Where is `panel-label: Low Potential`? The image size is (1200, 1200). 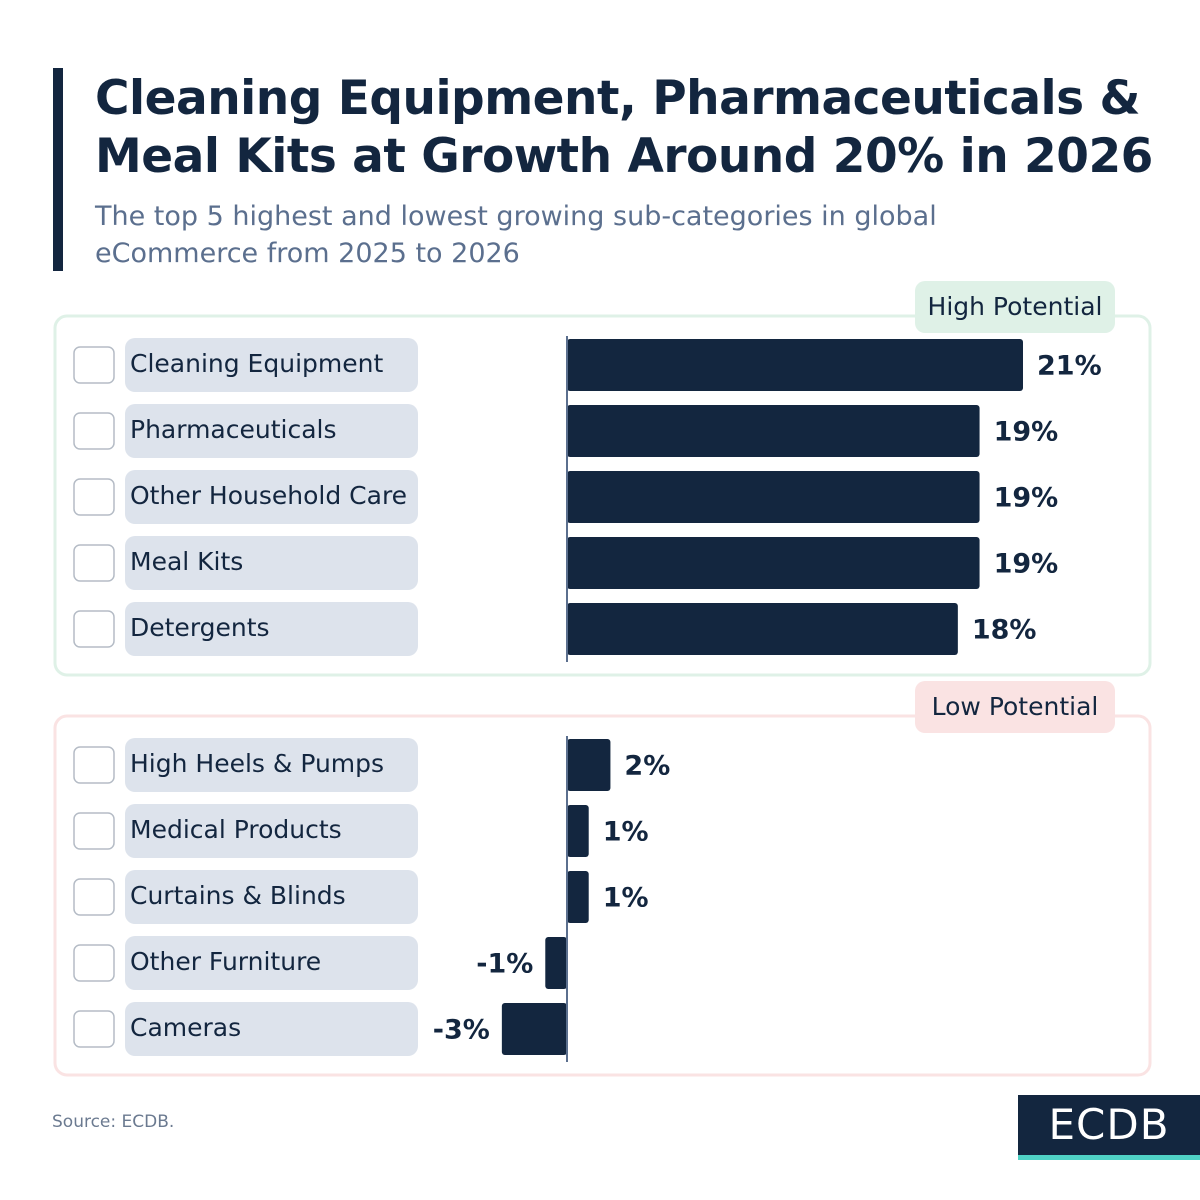 panel-label: Low Potential is located at coordinates (1015, 706).